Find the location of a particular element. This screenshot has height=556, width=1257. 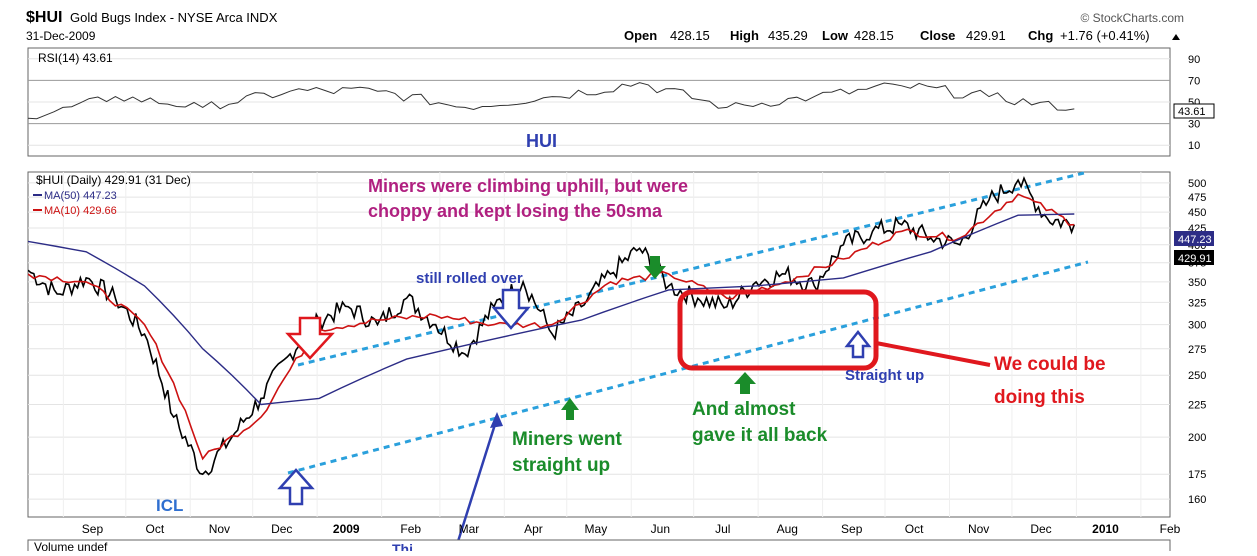

callout-line is located at coordinates (933, 354).